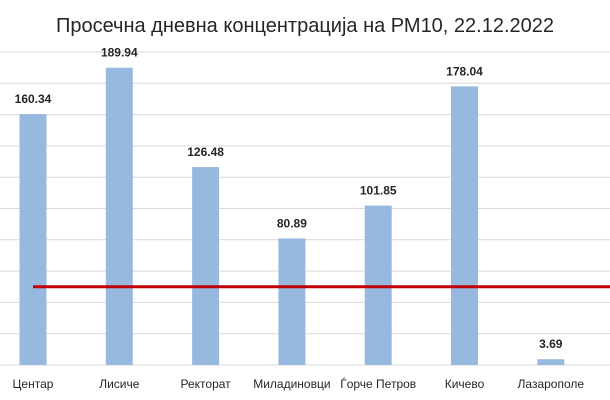 This screenshot has width=610, height=400. Describe the element at coordinates (33, 384) in the screenshot. I see `category-label: Центар` at that location.